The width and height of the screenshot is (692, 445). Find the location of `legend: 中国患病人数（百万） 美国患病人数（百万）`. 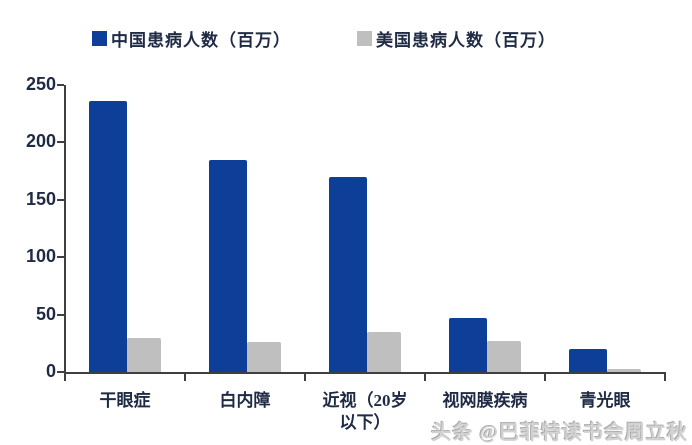

legend: 中国患病人数（百万） 美国患病人数（百万） is located at coordinates (324, 38).